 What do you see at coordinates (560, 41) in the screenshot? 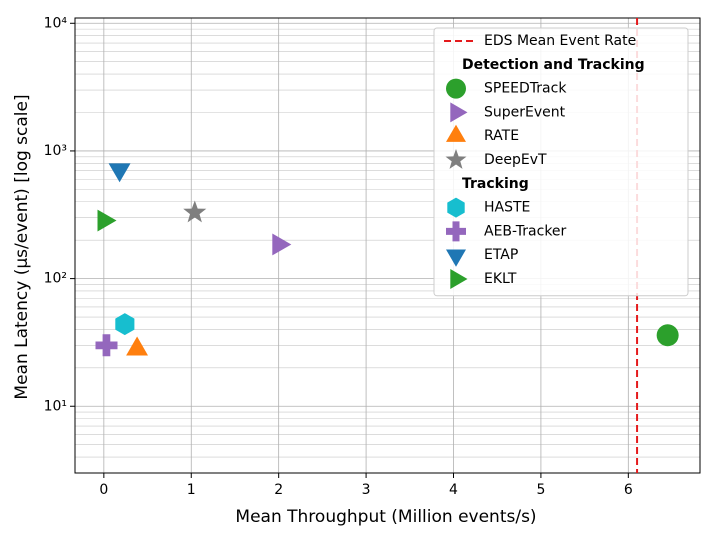
I see `legend-label: EDS Mean Event Rate` at bounding box center [560, 41].